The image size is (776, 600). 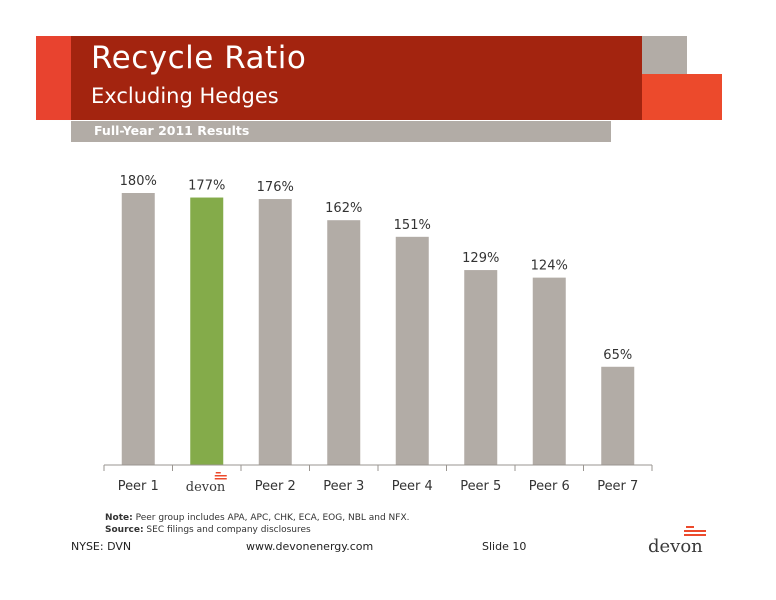 What do you see at coordinates (356, 78) in the screenshot?
I see `header-band` at bounding box center [356, 78].